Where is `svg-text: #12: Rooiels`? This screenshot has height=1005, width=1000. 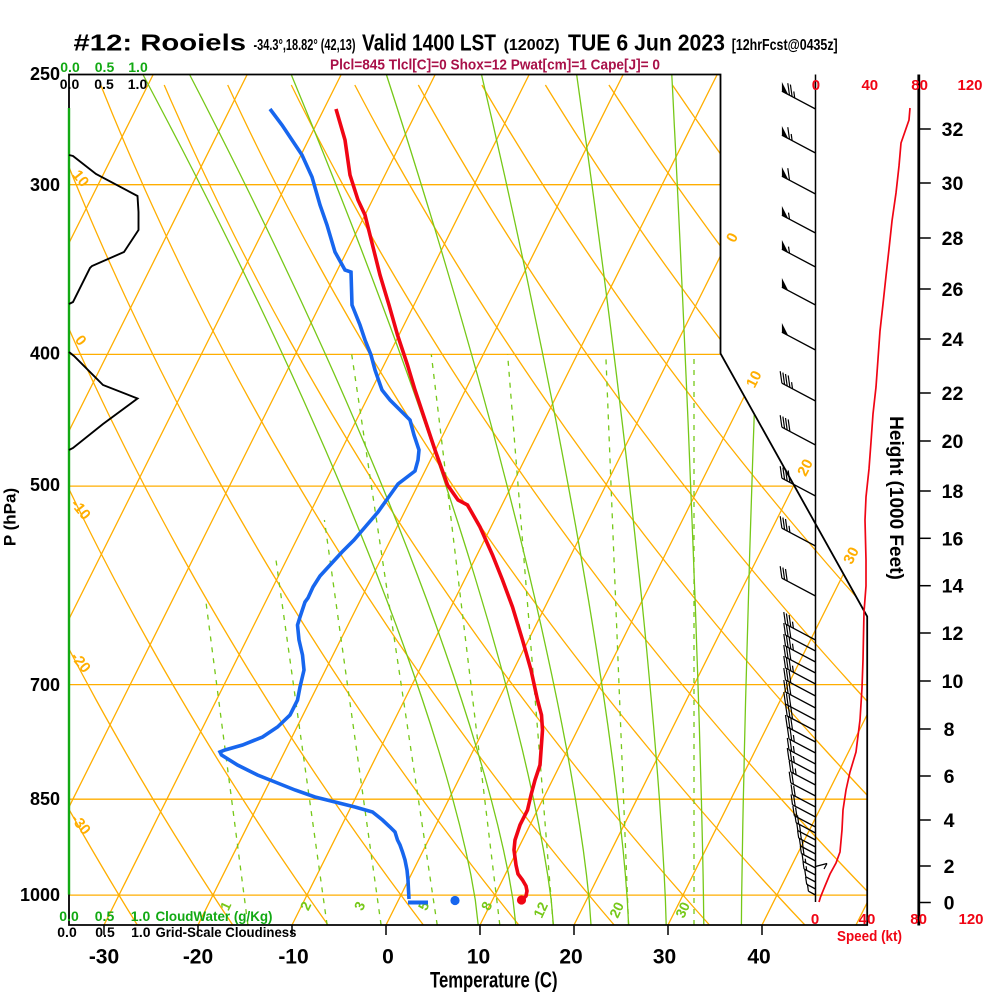
svg-text: #12: Rooiels is located at coordinates (160, 43).